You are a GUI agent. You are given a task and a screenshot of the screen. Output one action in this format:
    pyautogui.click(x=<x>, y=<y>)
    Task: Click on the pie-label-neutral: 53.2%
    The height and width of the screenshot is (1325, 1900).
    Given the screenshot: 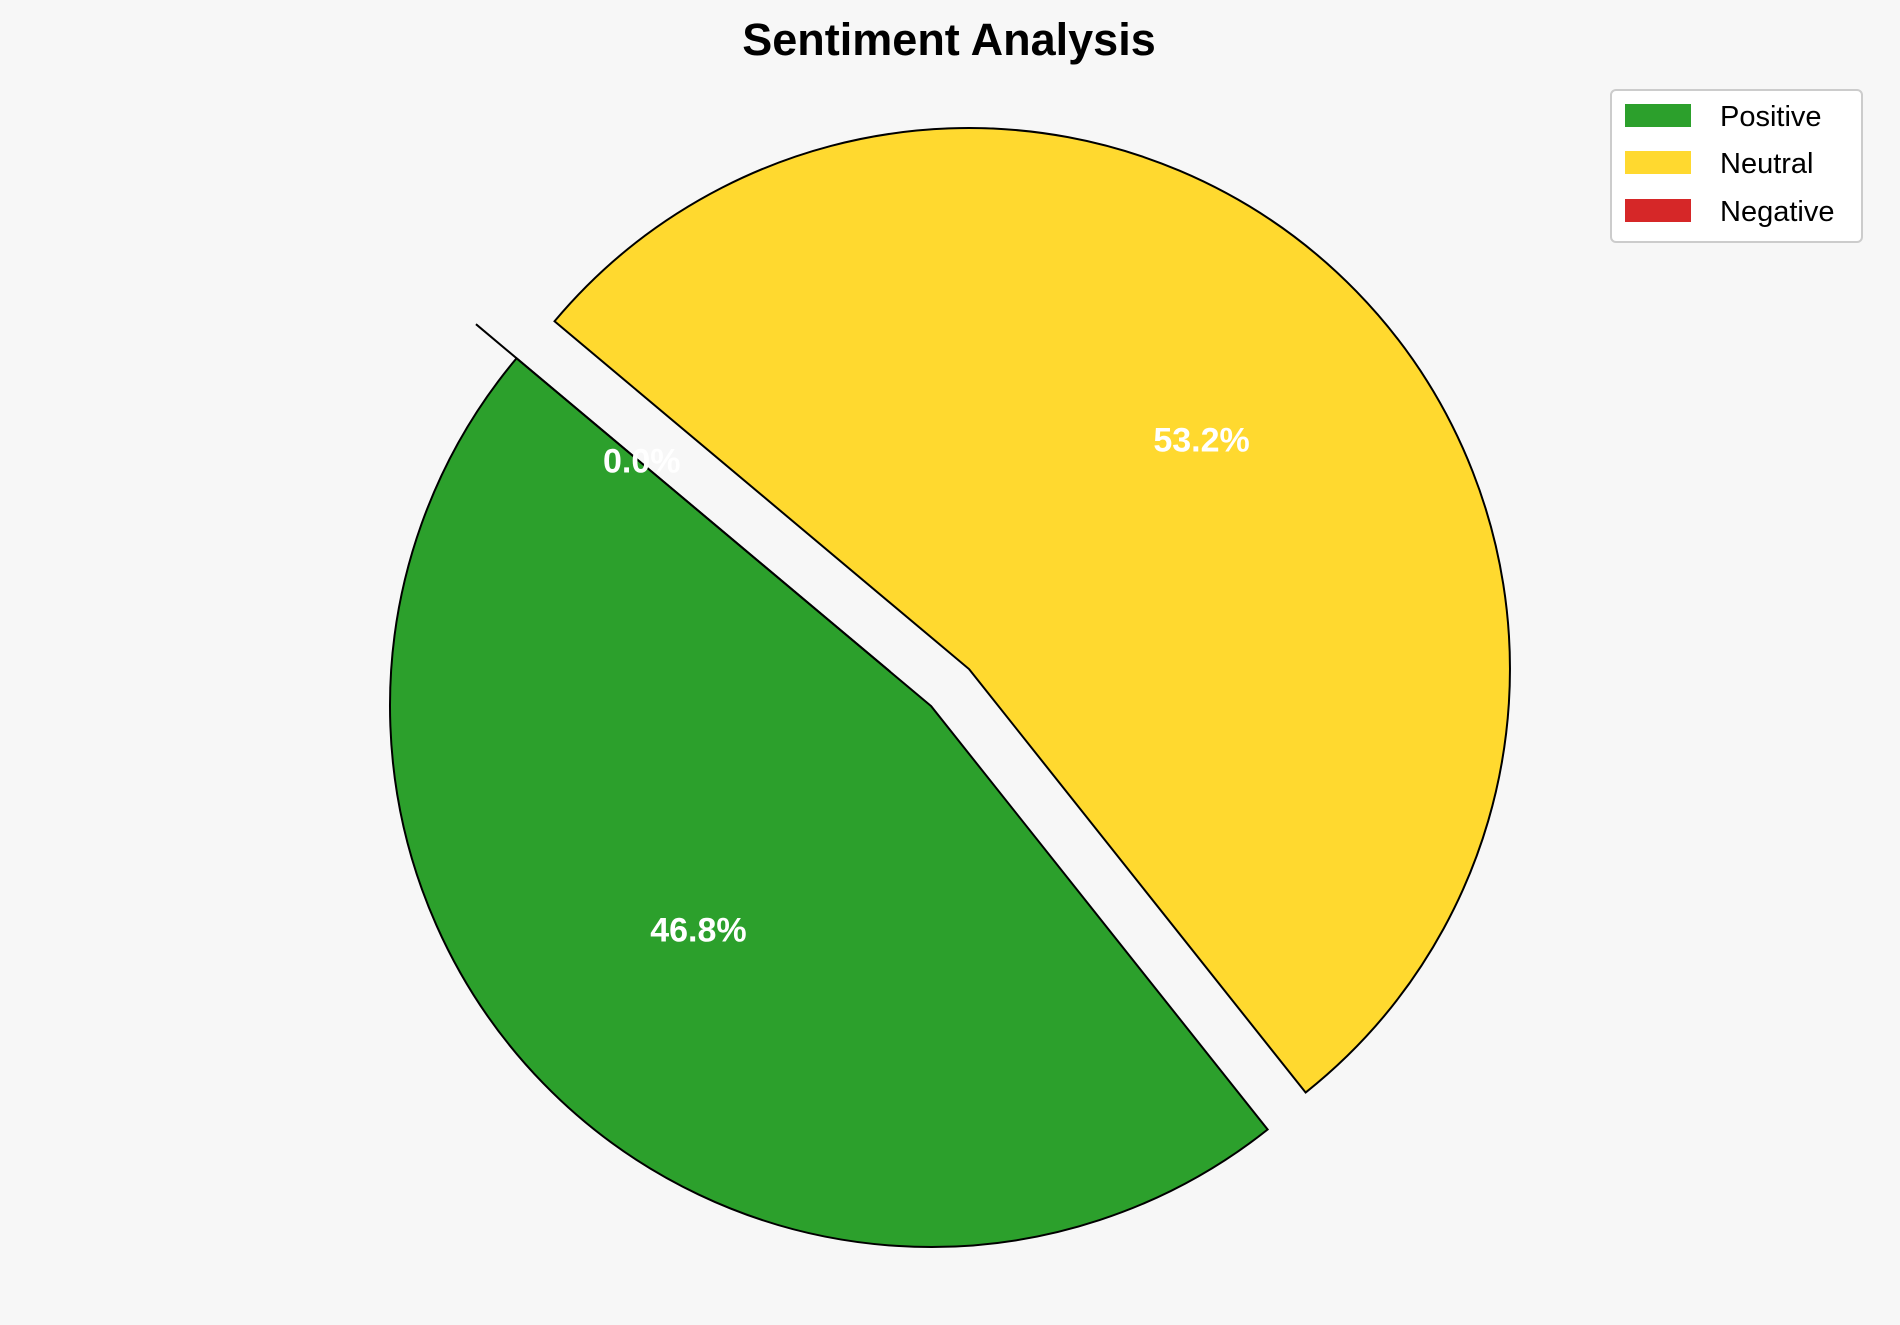 What is the action you would take?
    pyautogui.click(x=1201, y=441)
    